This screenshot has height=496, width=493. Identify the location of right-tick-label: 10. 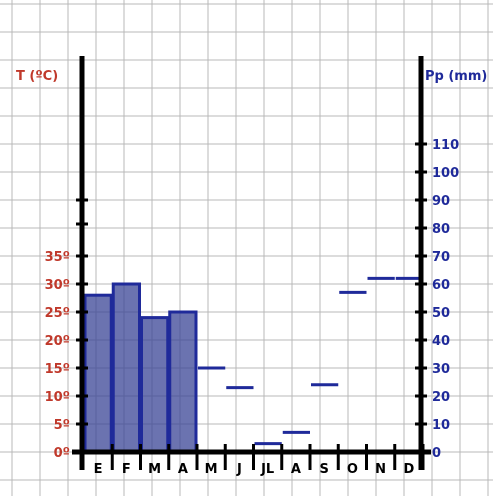
(441, 425).